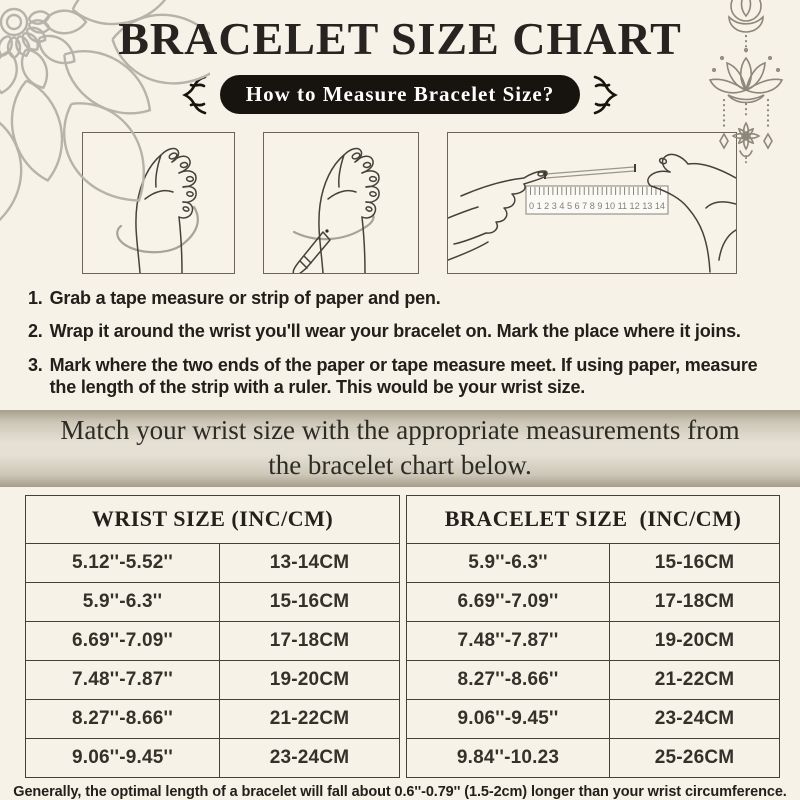 The width and height of the screenshot is (800, 800). I want to click on table-cell: 25-26CM, so click(695, 757).